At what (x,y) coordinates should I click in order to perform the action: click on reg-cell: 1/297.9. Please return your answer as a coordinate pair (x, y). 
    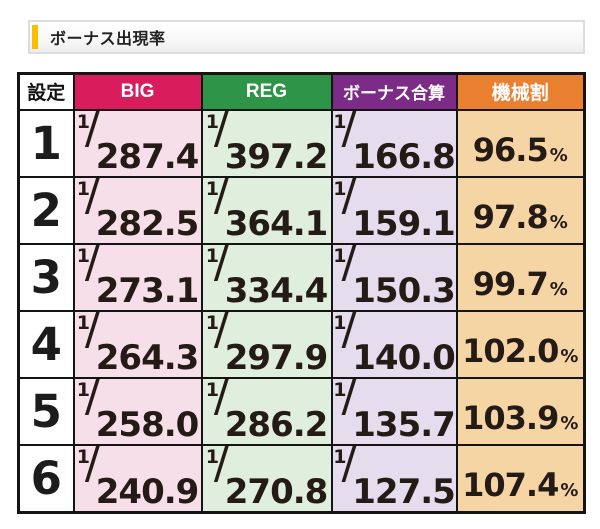
    Looking at the image, I should click on (266, 344).